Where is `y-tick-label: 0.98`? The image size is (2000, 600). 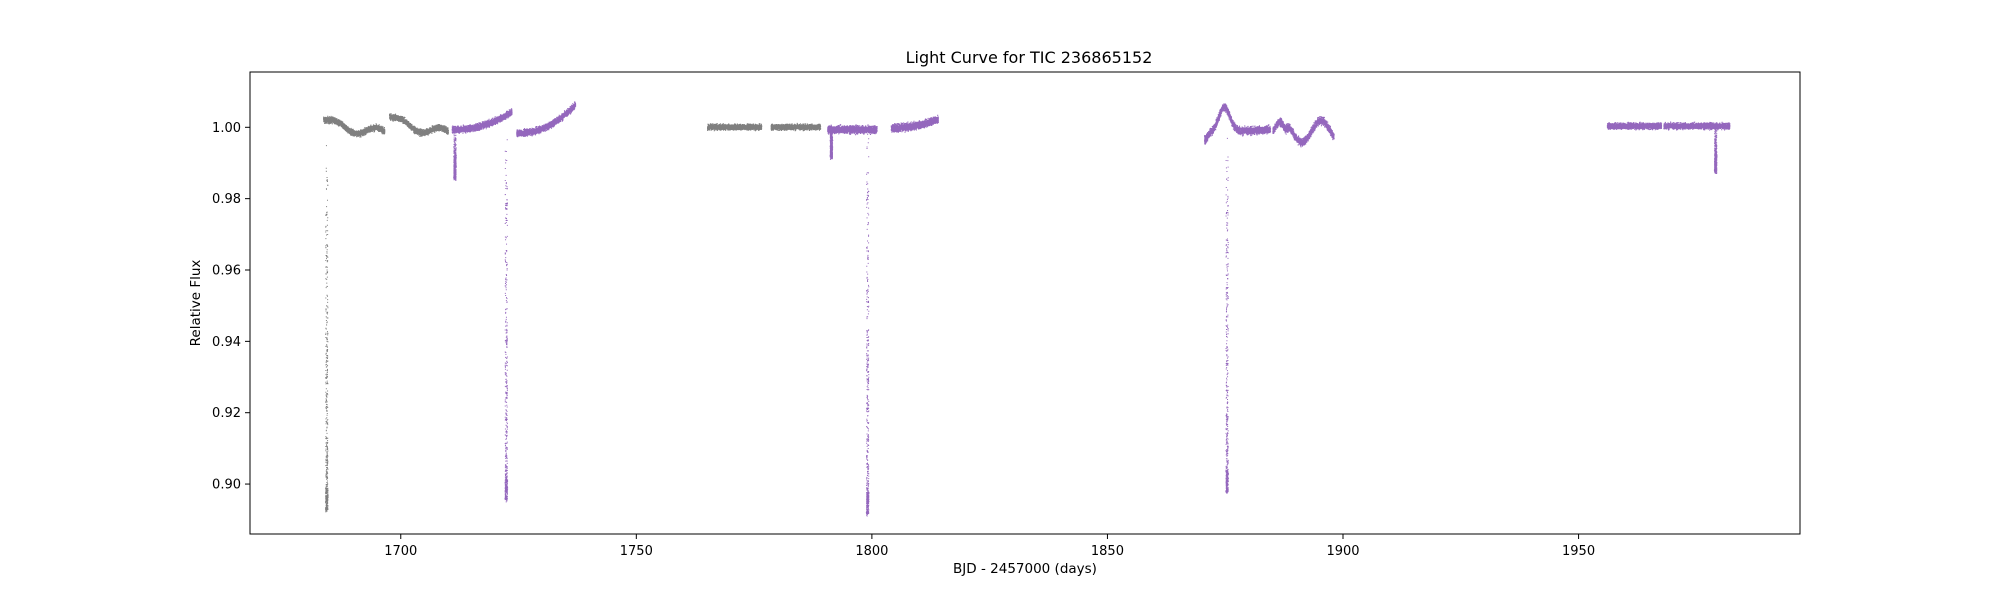
y-tick-label: 0.98 is located at coordinates (226, 199).